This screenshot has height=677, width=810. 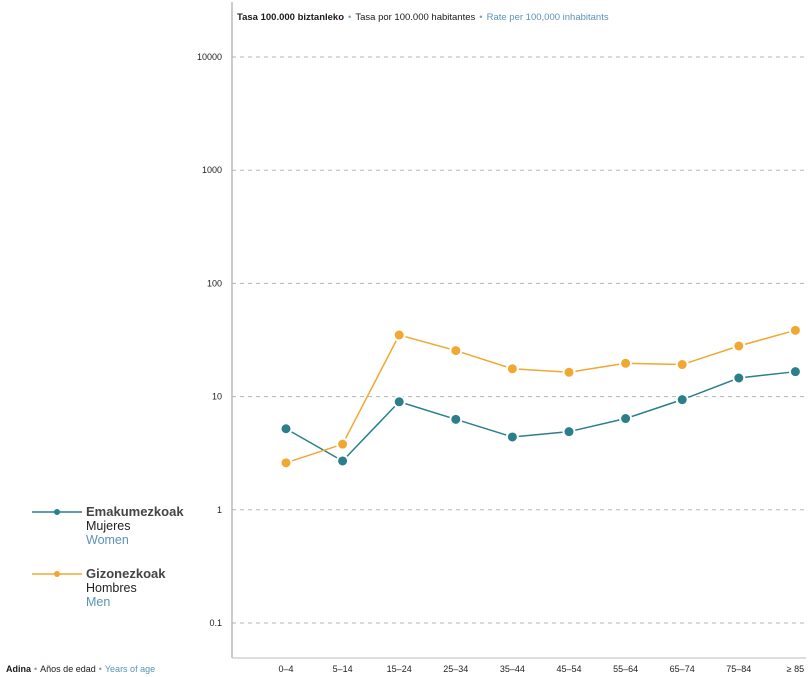 What do you see at coordinates (291, 17) in the screenshot?
I see `header-basque: Tasa 100.000 biztanleko` at bounding box center [291, 17].